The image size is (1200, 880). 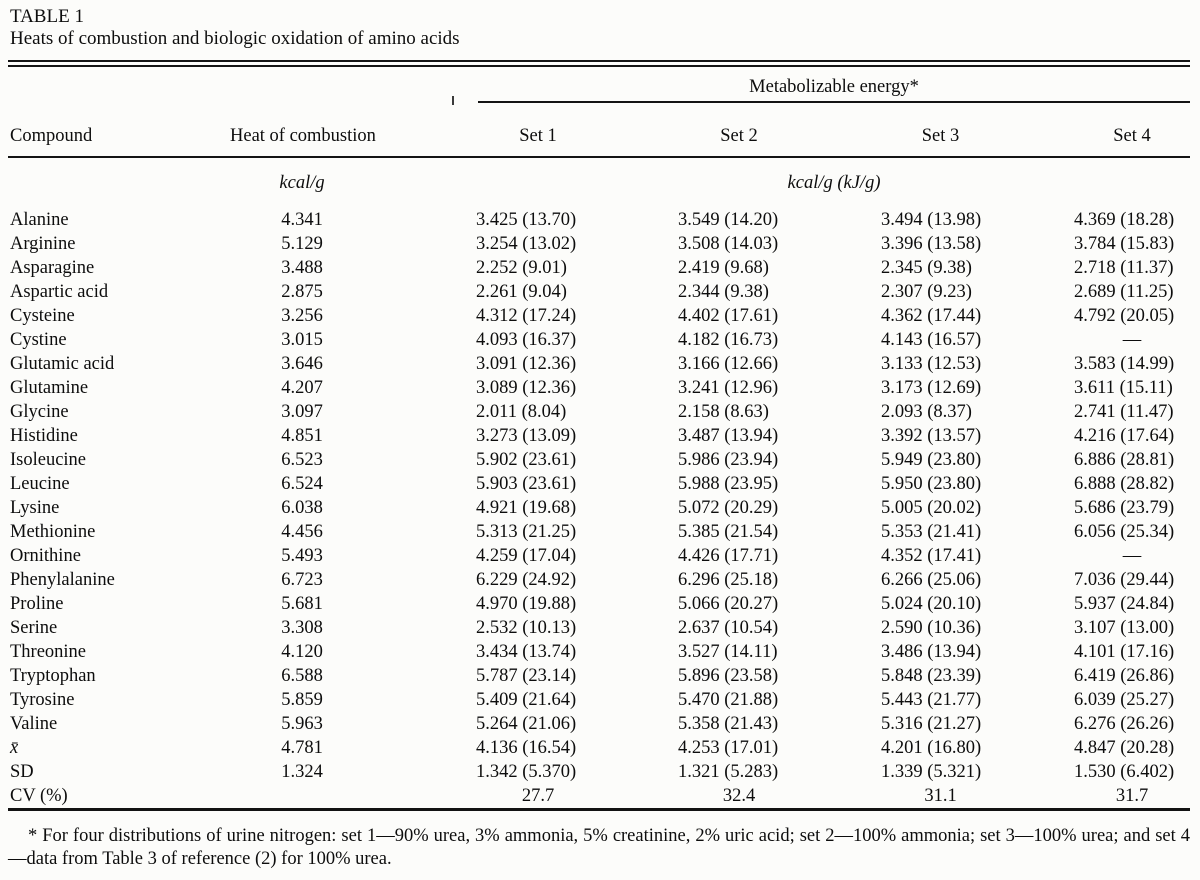 I want to click on set1-cell: 3.434 (13.74), so click(x=526, y=652).